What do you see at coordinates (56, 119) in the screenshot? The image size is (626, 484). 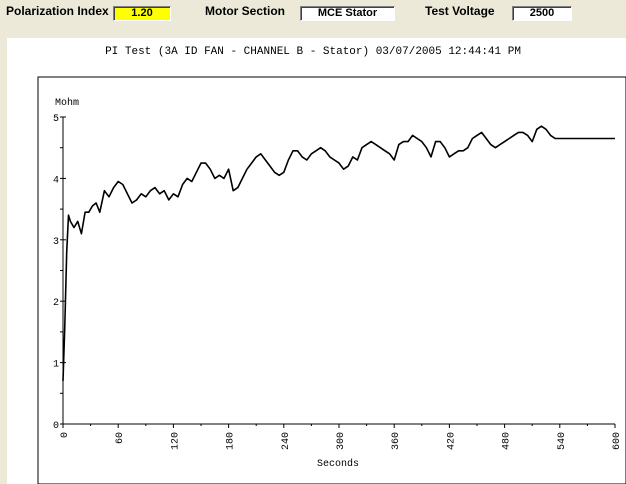 I see `y-tick-label: 5` at bounding box center [56, 119].